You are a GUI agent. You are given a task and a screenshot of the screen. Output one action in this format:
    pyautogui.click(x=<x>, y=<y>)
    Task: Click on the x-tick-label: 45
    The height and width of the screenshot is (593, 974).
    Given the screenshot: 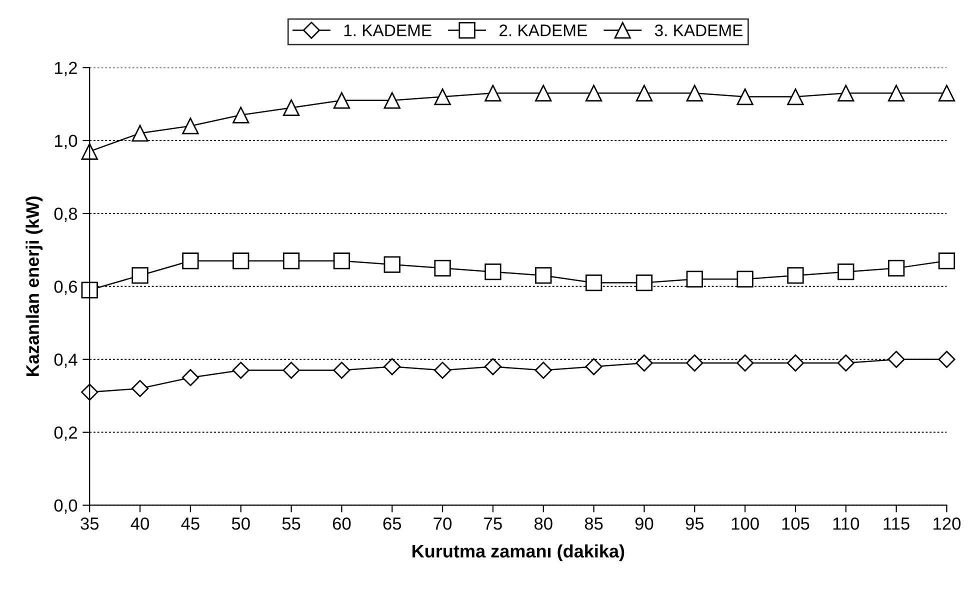 What is the action you would take?
    pyautogui.click(x=190, y=524)
    